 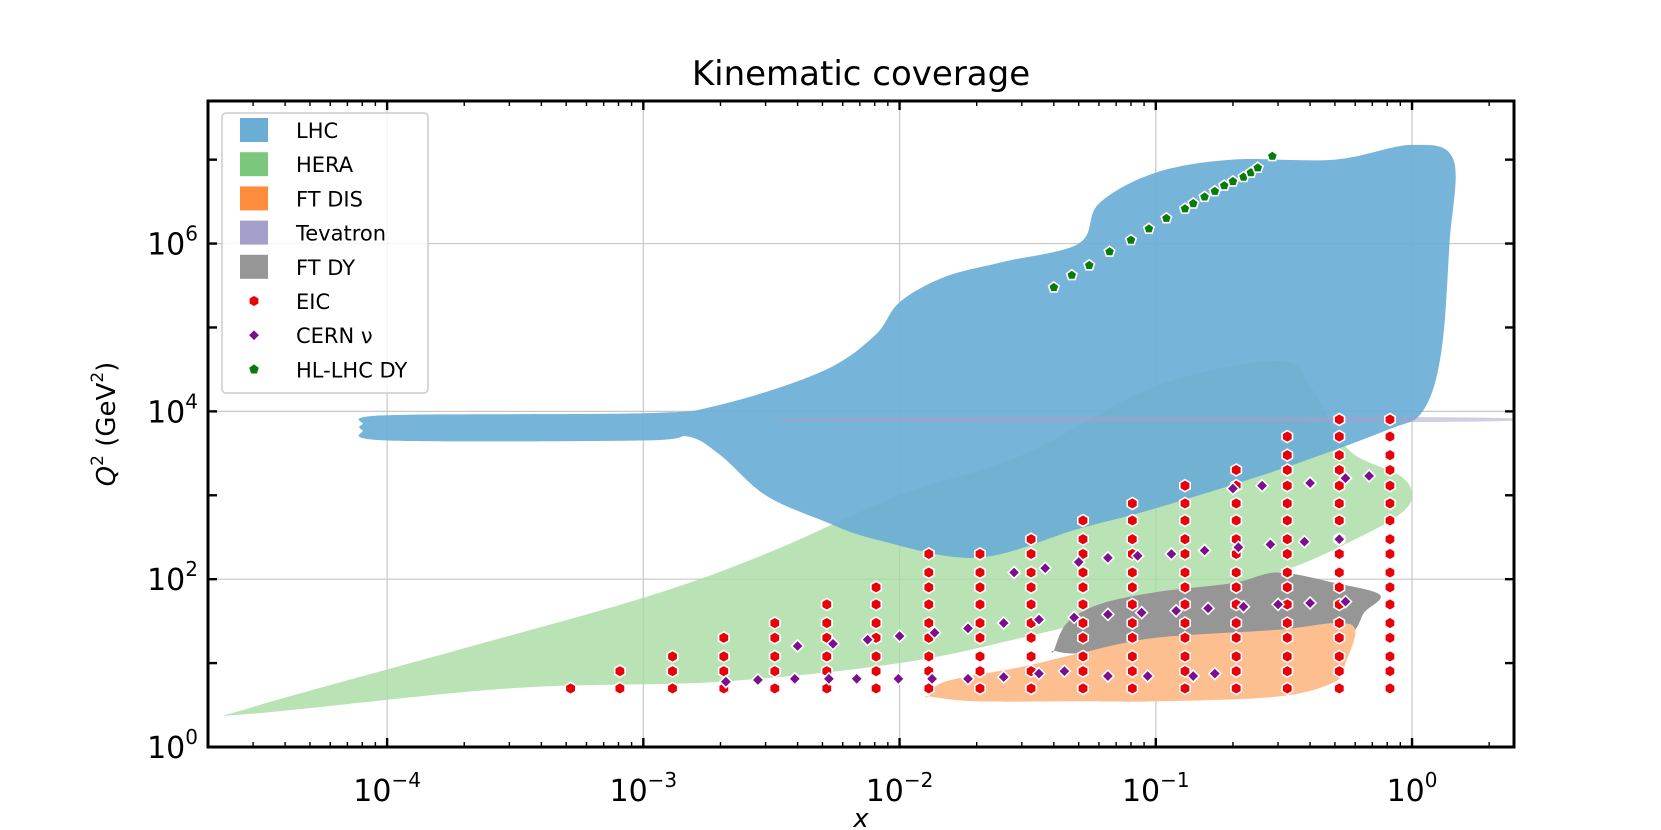 I want to click on legend-box, so click(x=325, y=253).